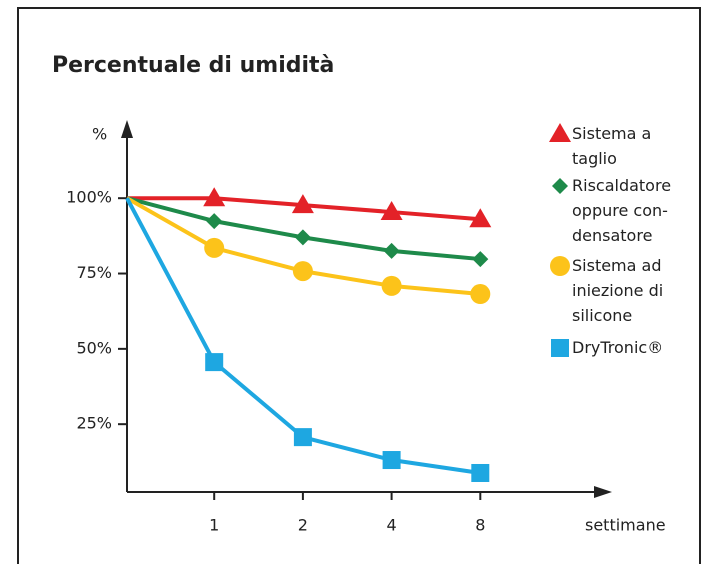  Describe the element at coordinates (89, 197) in the screenshot. I see `y-tick-label: 100%` at that location.